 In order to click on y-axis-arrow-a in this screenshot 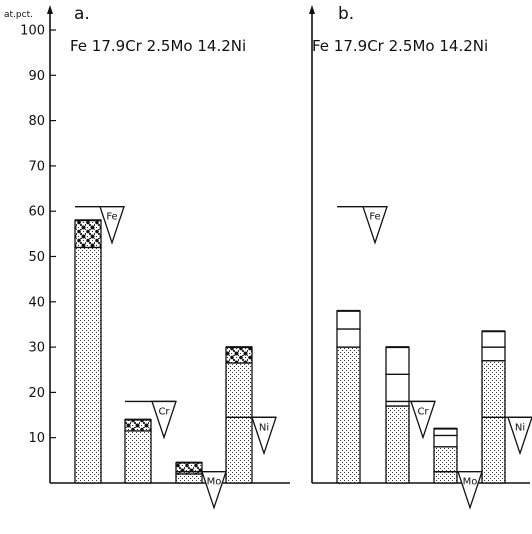, I will do `click(50, 9)`.